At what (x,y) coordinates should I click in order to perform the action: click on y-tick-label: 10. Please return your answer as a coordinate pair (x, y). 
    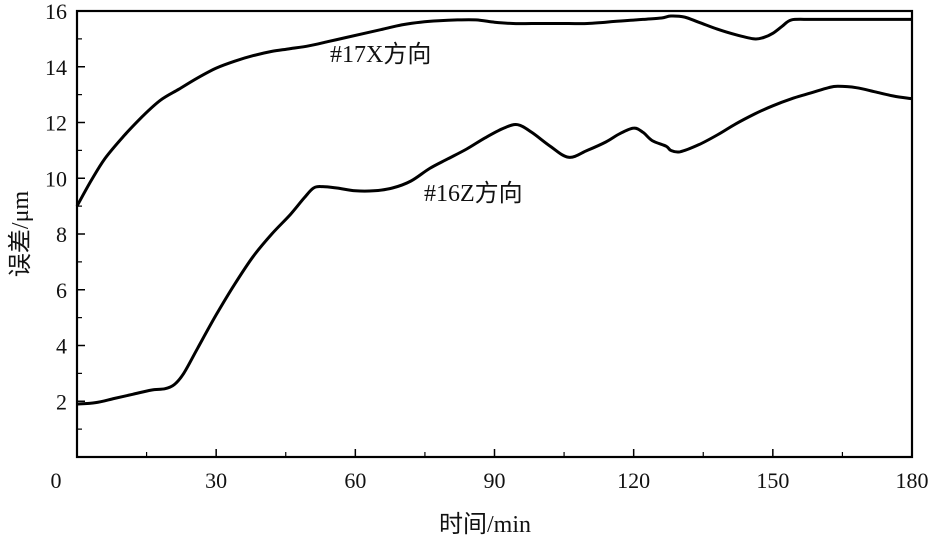
    Looking at the image, I should click on (56, 178).